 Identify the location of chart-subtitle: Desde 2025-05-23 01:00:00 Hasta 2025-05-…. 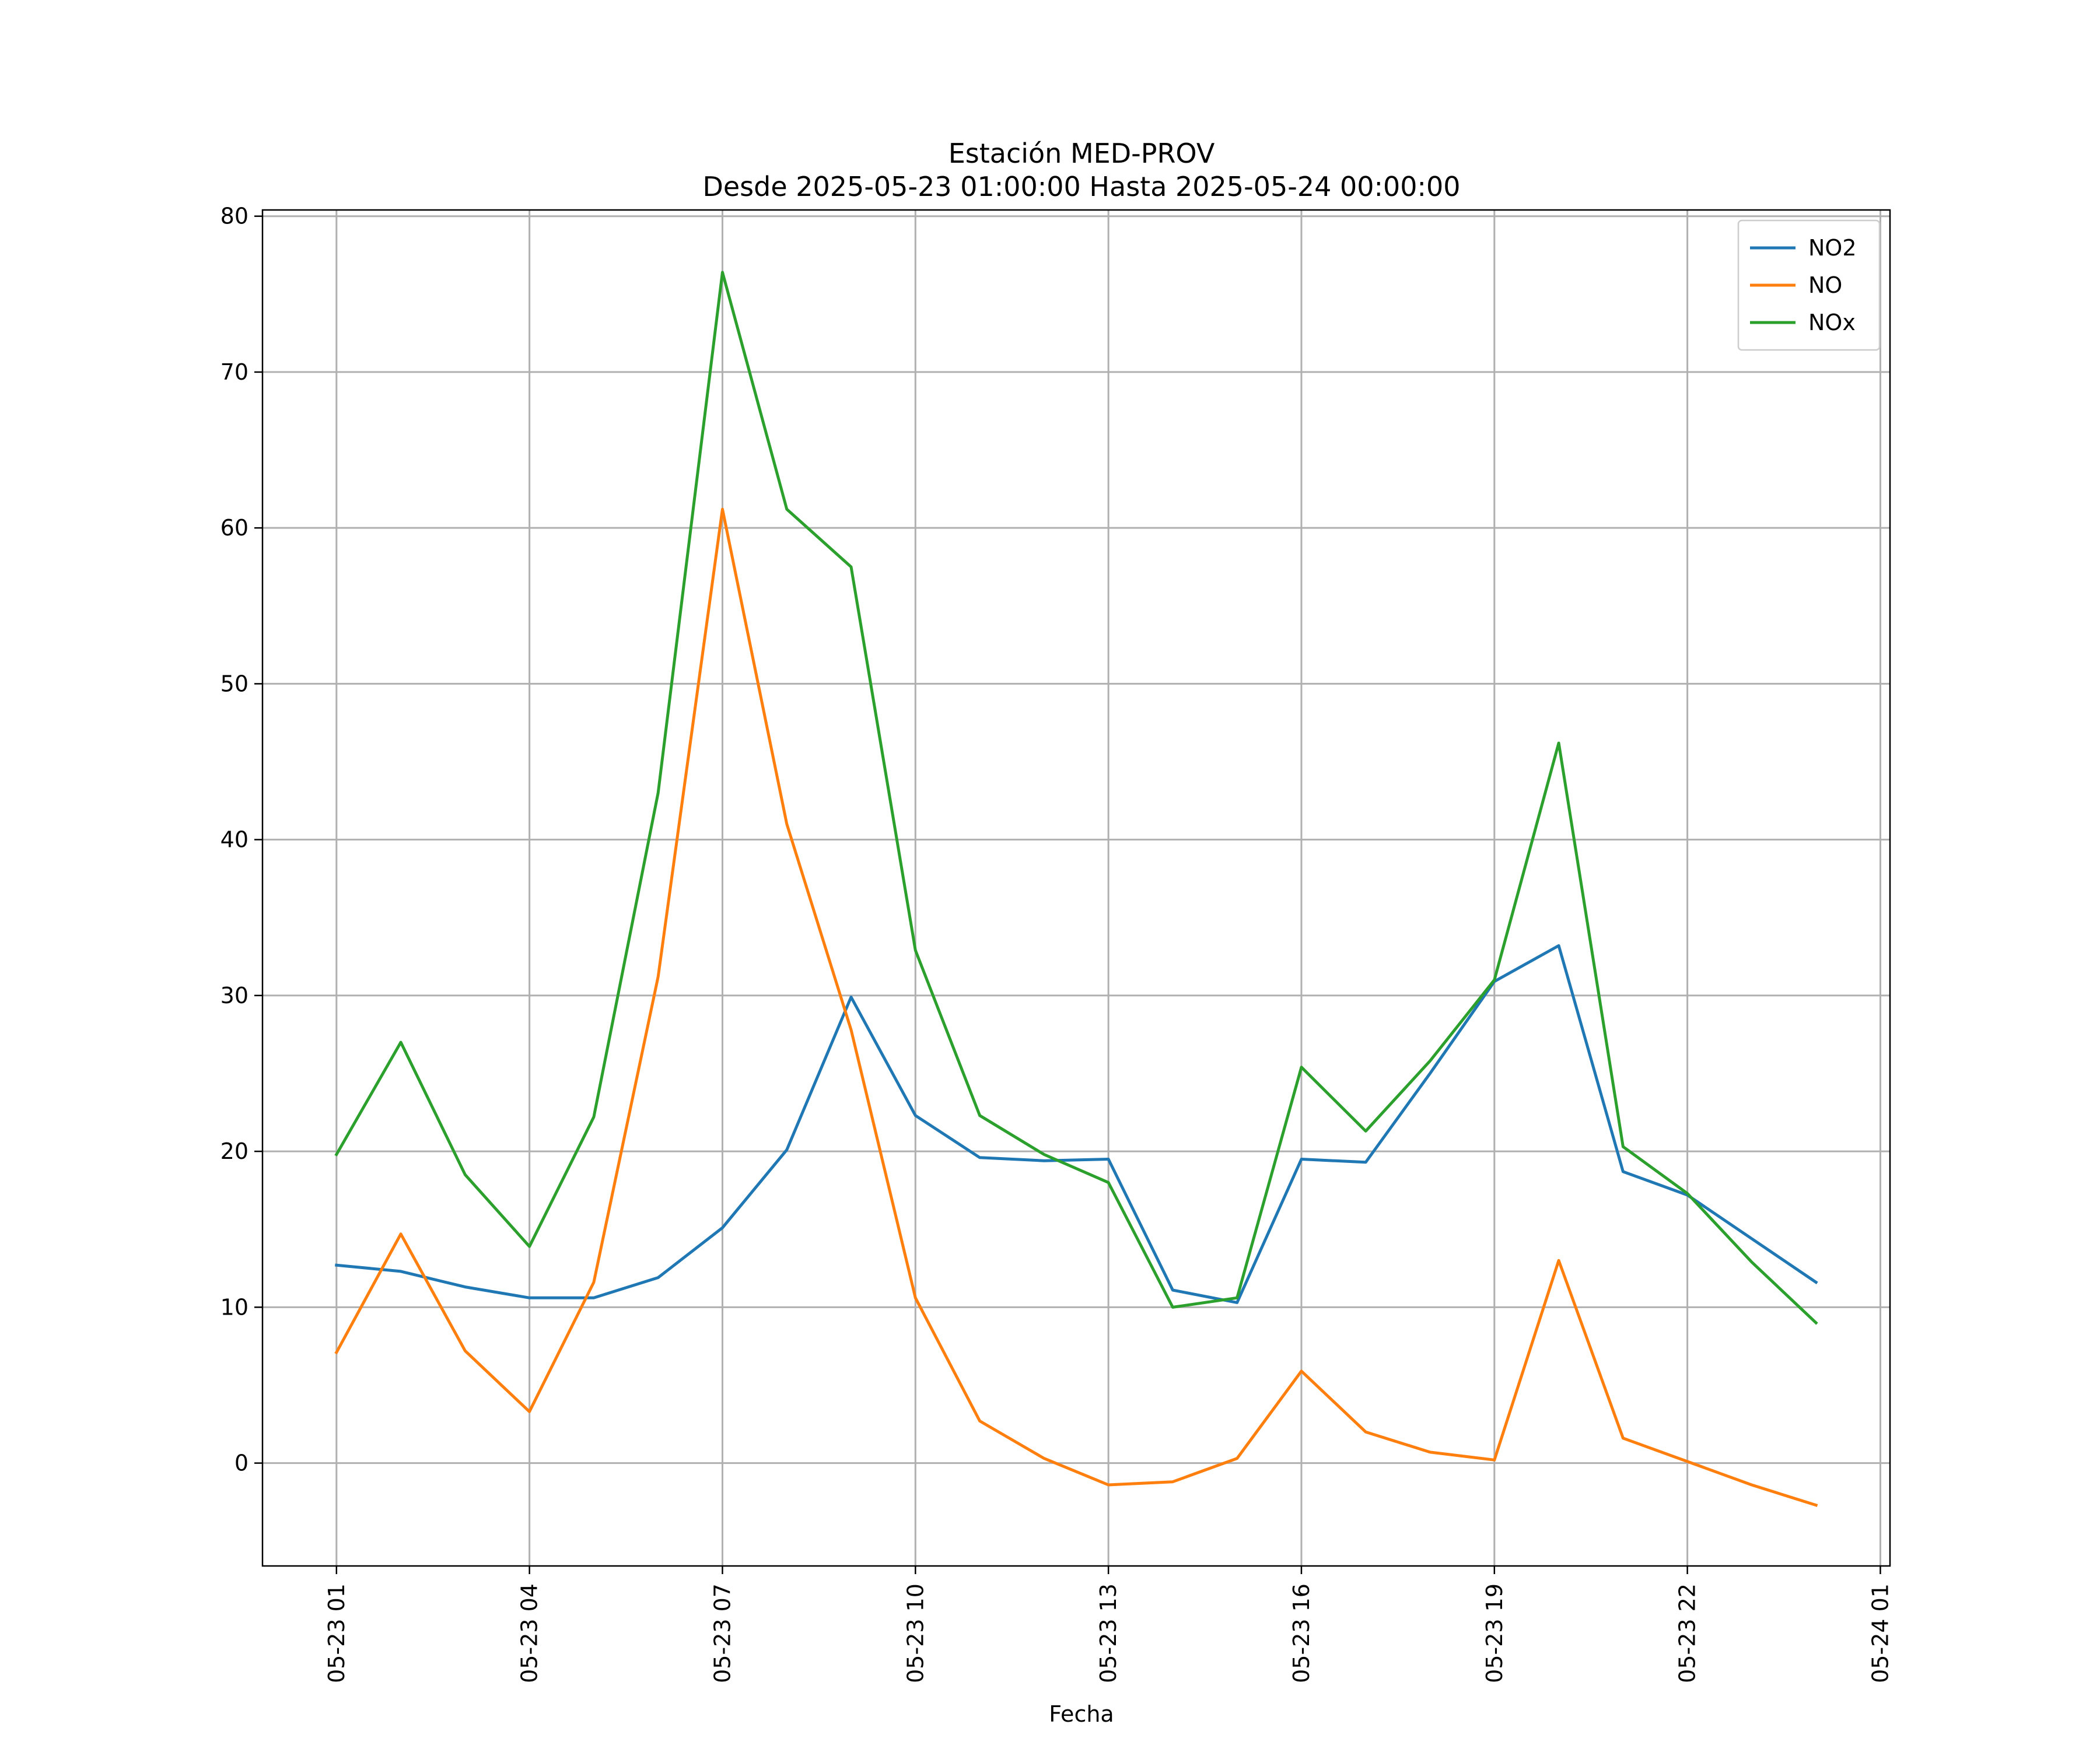
(1081, 187).